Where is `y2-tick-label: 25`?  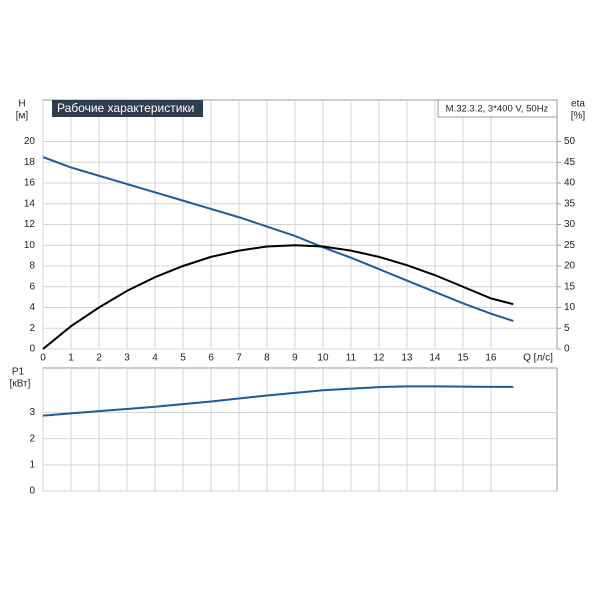
y2-tick-label: 25 is located at coordinates (570, 245).